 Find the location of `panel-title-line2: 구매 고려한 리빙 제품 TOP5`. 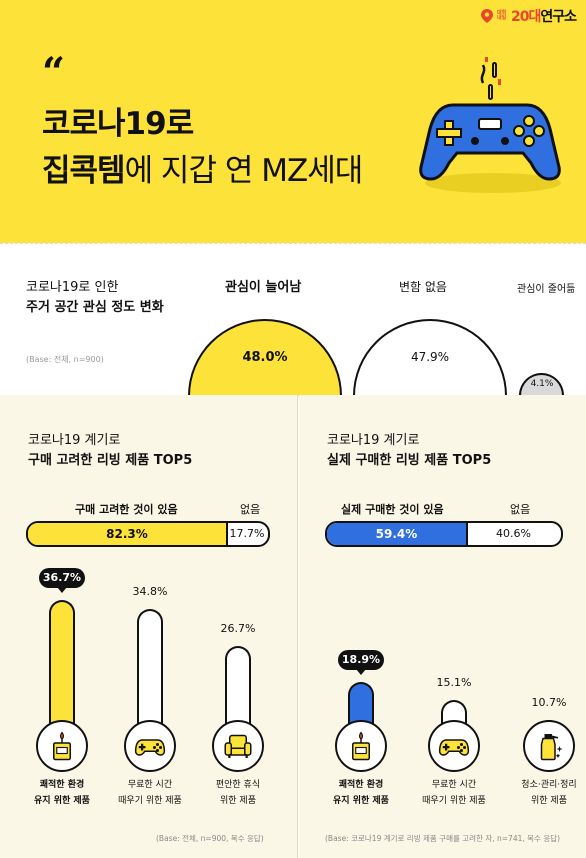

panel-title-line2: 구매 고려한 리빙 제품 TOP5 is located at coordinates (110, 460).